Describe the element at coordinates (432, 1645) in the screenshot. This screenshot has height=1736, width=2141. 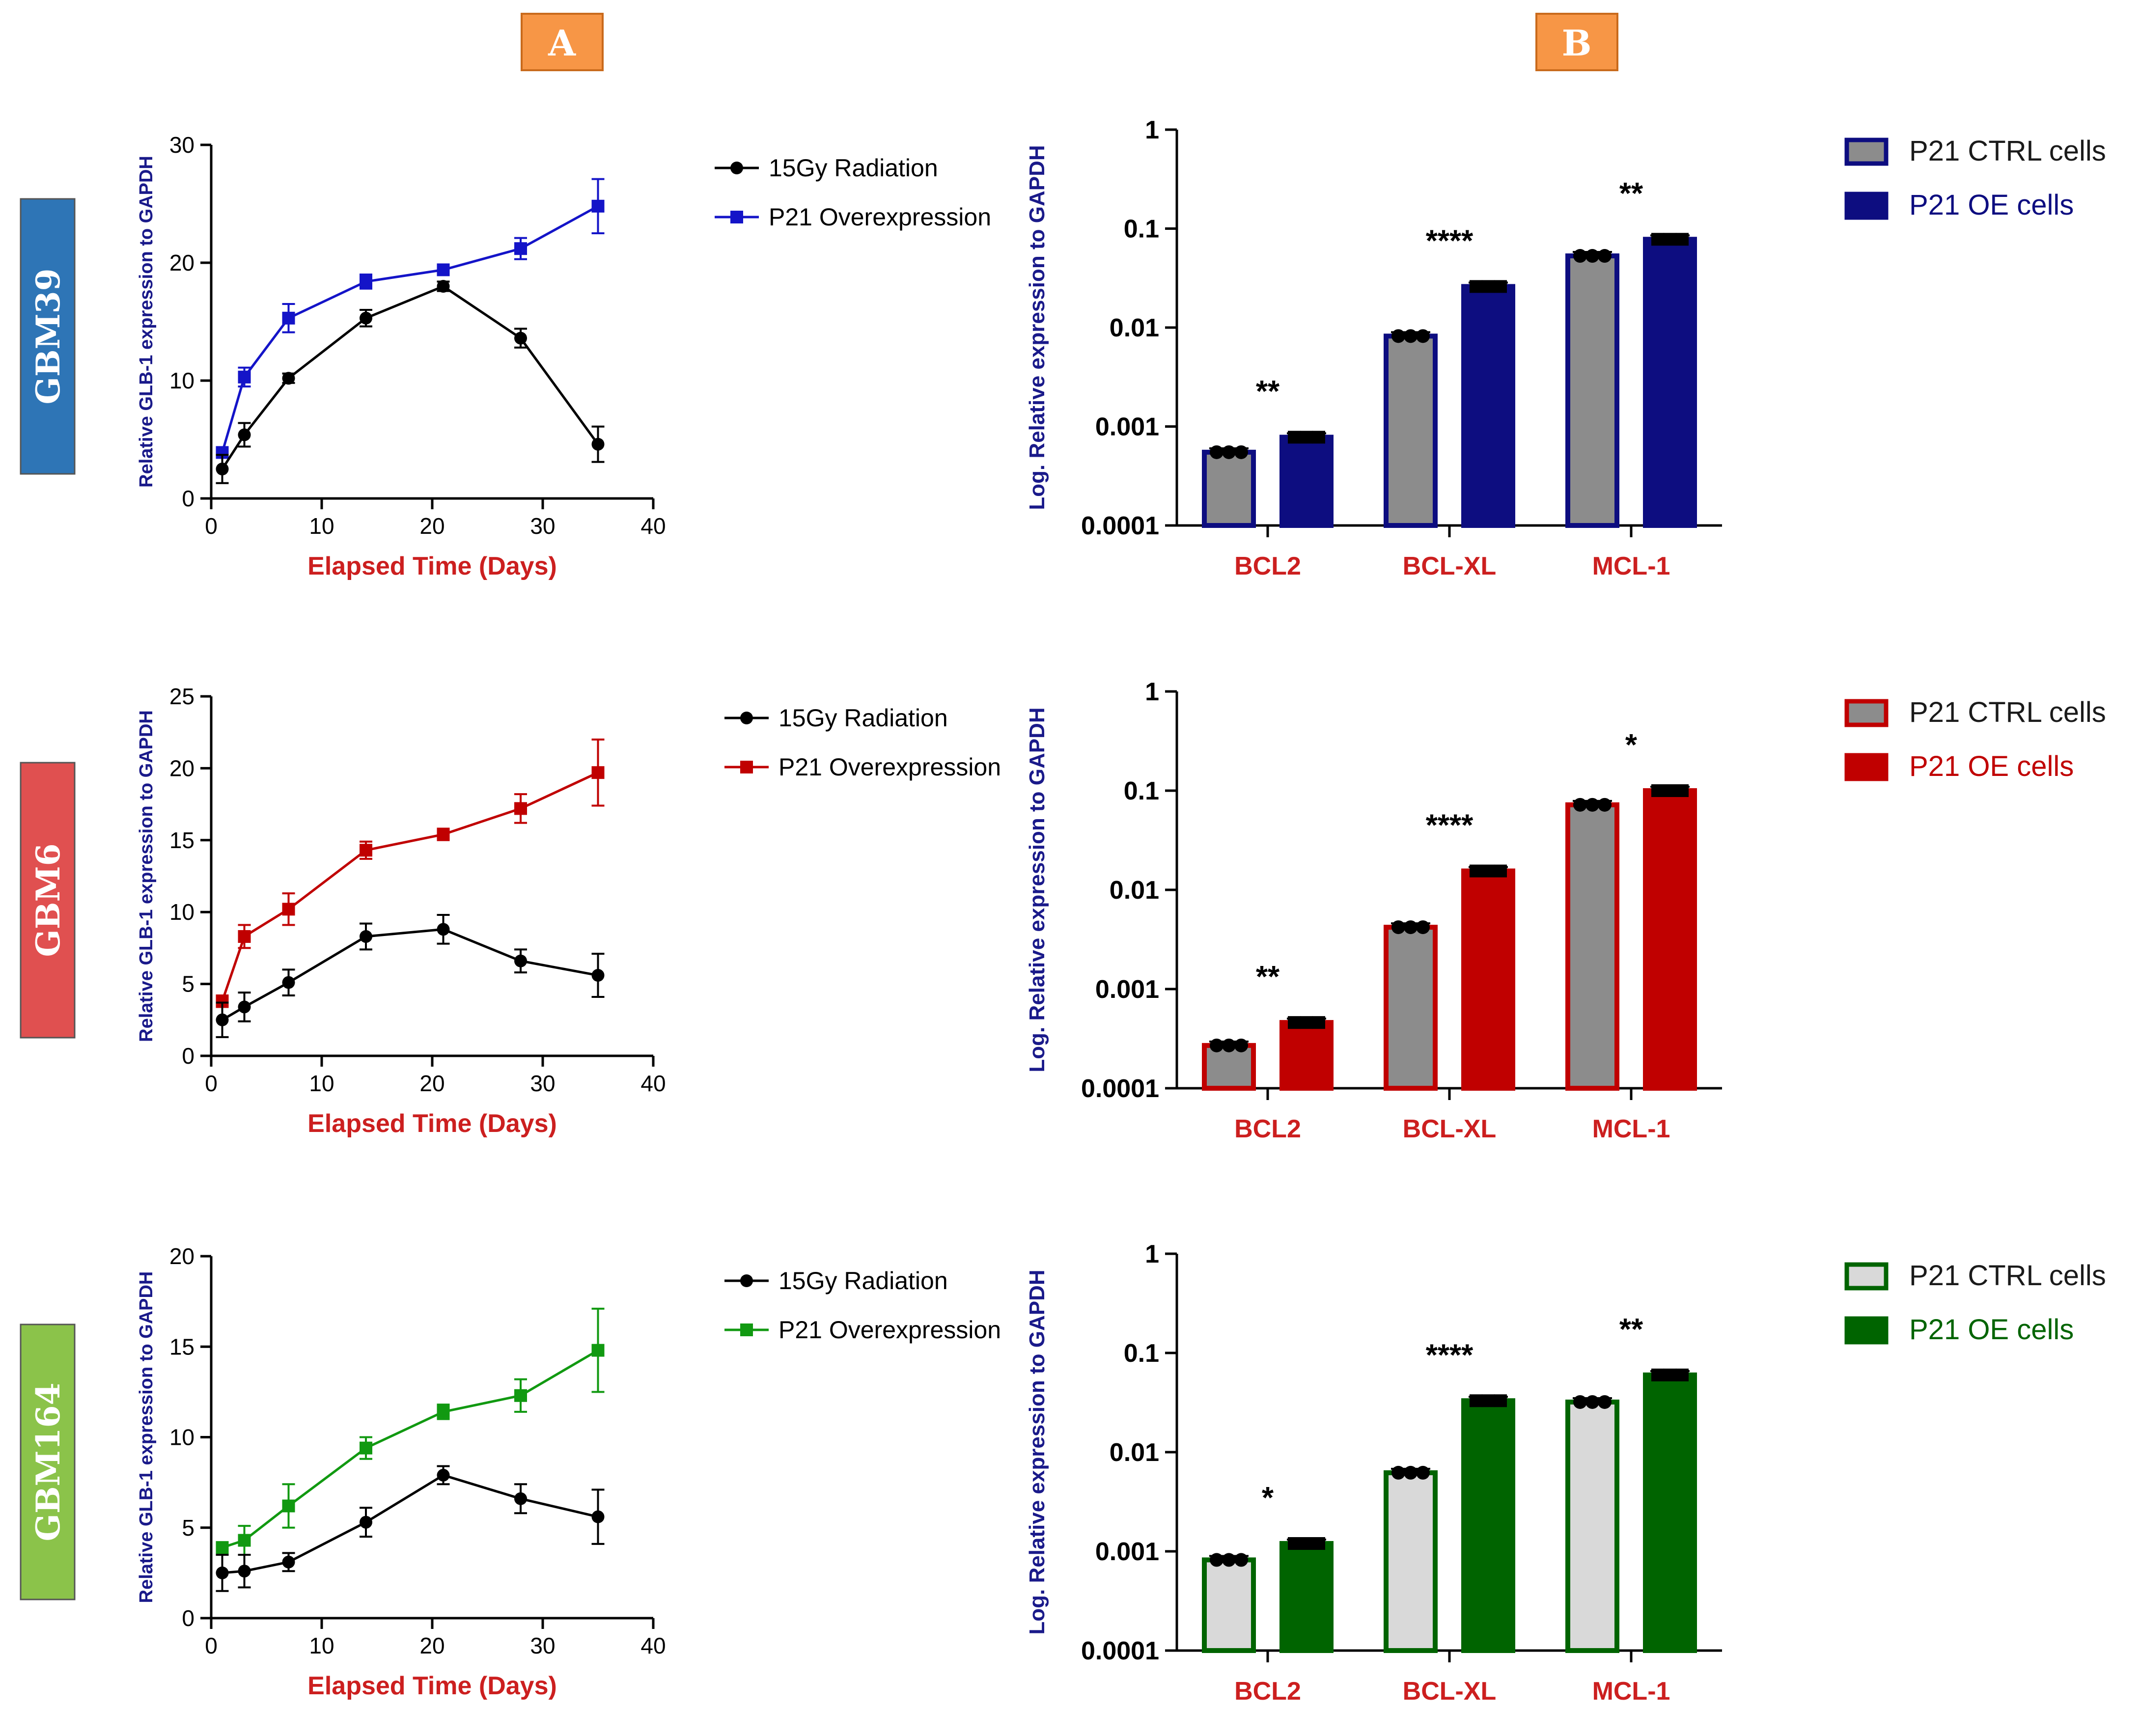
I see `x-tick-label: 20` at that location.